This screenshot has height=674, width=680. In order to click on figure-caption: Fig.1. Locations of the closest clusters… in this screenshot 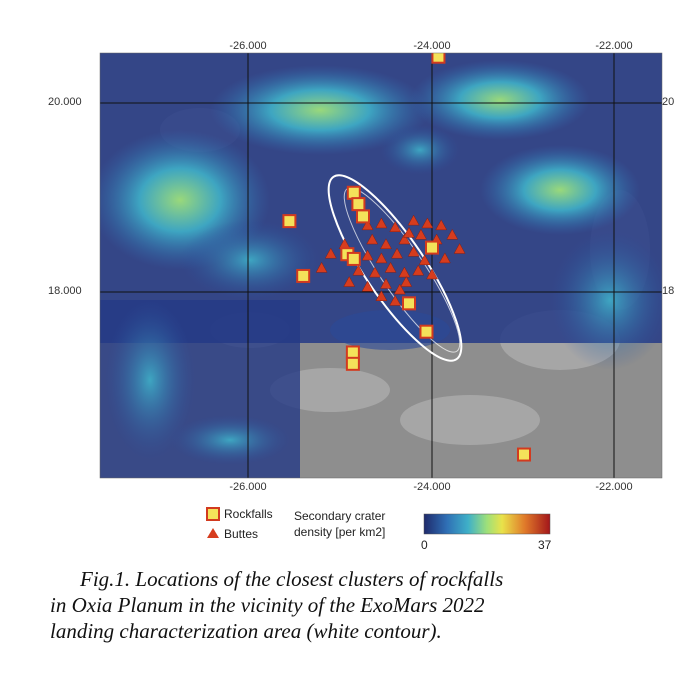, I will do `click(345, 605)`.